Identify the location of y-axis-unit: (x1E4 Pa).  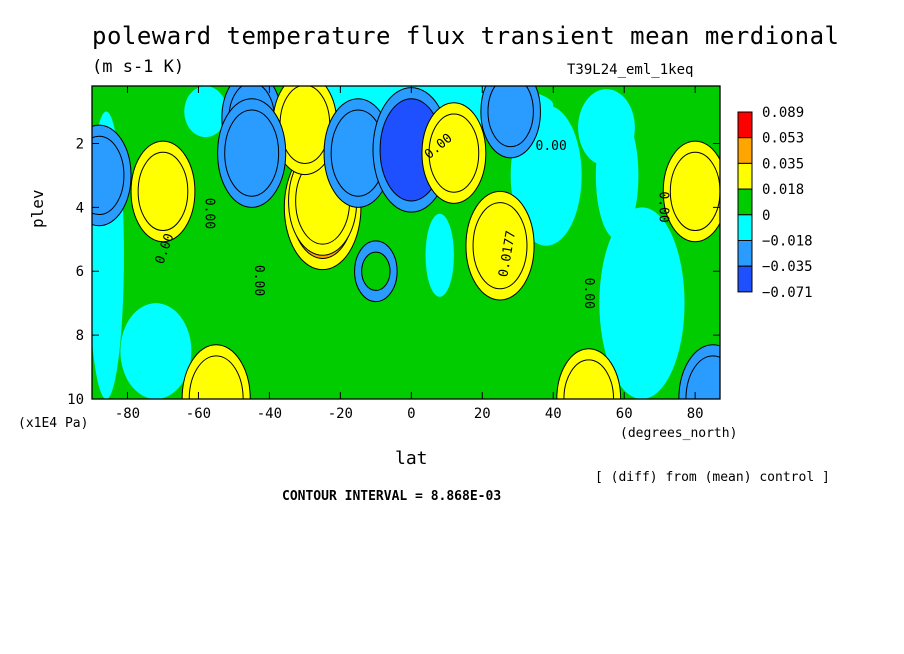
(53, 423).